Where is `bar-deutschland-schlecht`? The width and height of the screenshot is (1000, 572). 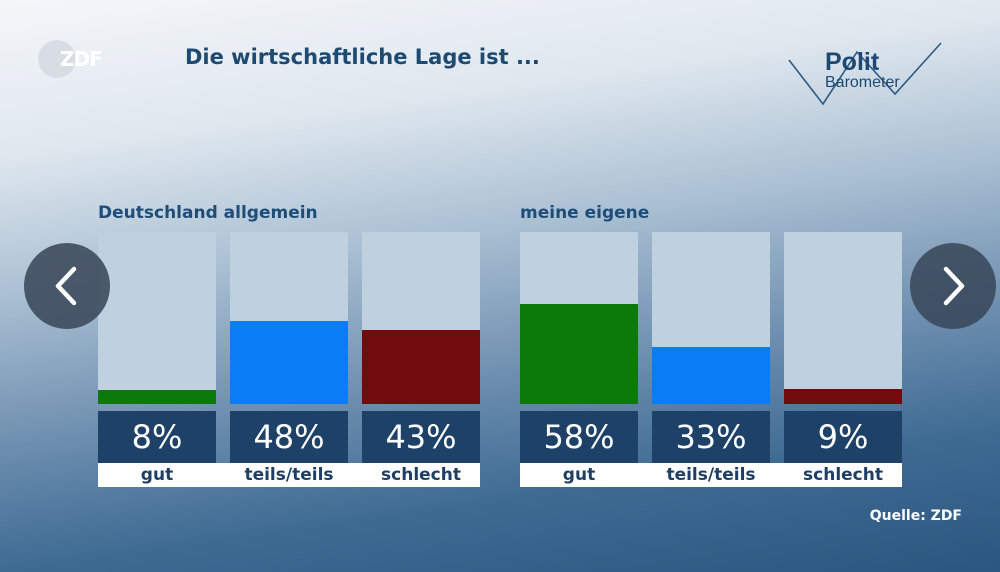
bar-deutschland-schlecht is located at coordinates (421, 367).